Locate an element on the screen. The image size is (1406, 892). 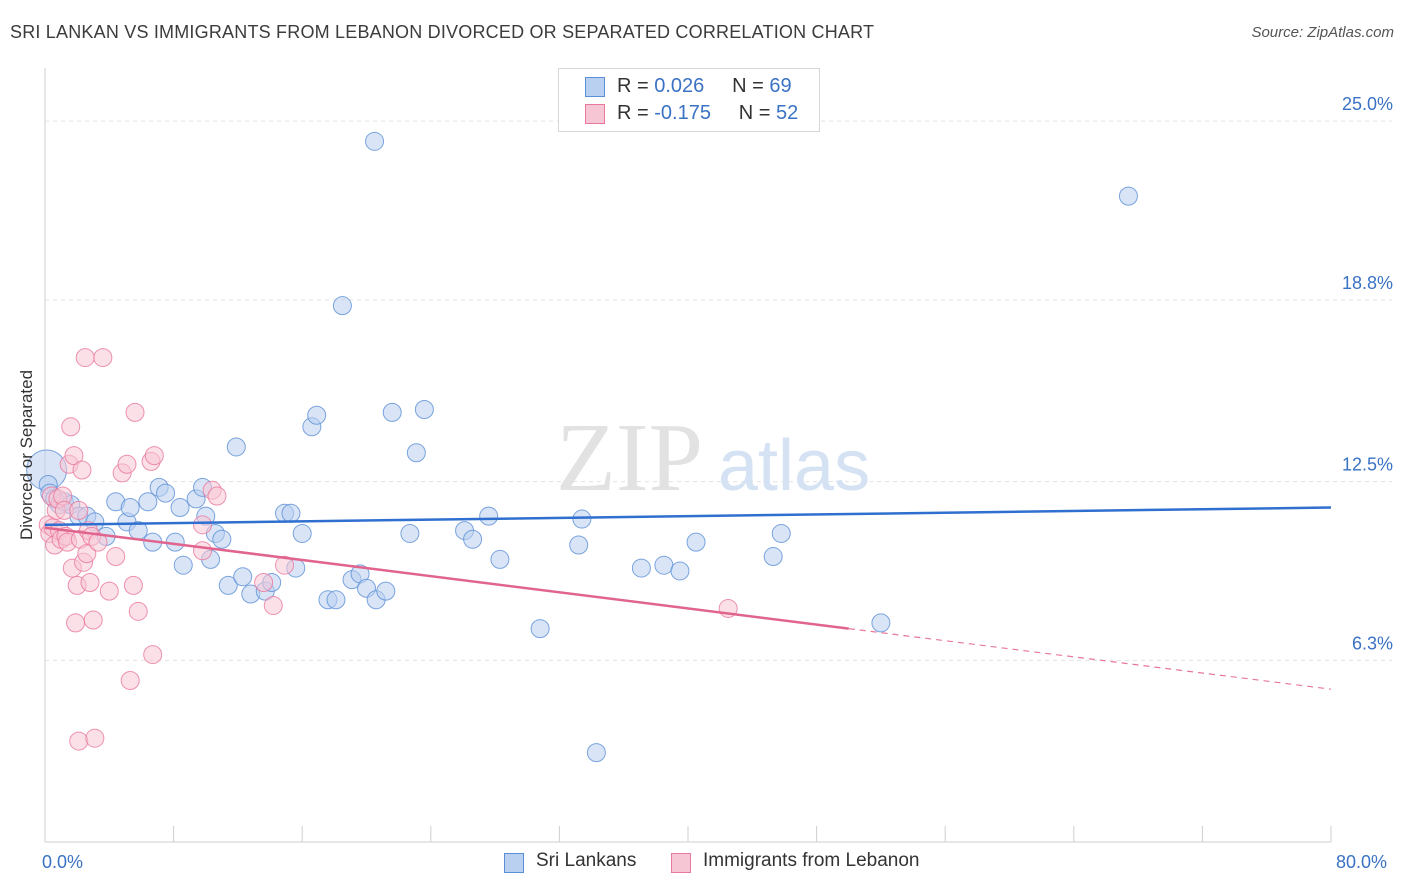
watermark-zip: ZIP is located at coordinates (629, 458).